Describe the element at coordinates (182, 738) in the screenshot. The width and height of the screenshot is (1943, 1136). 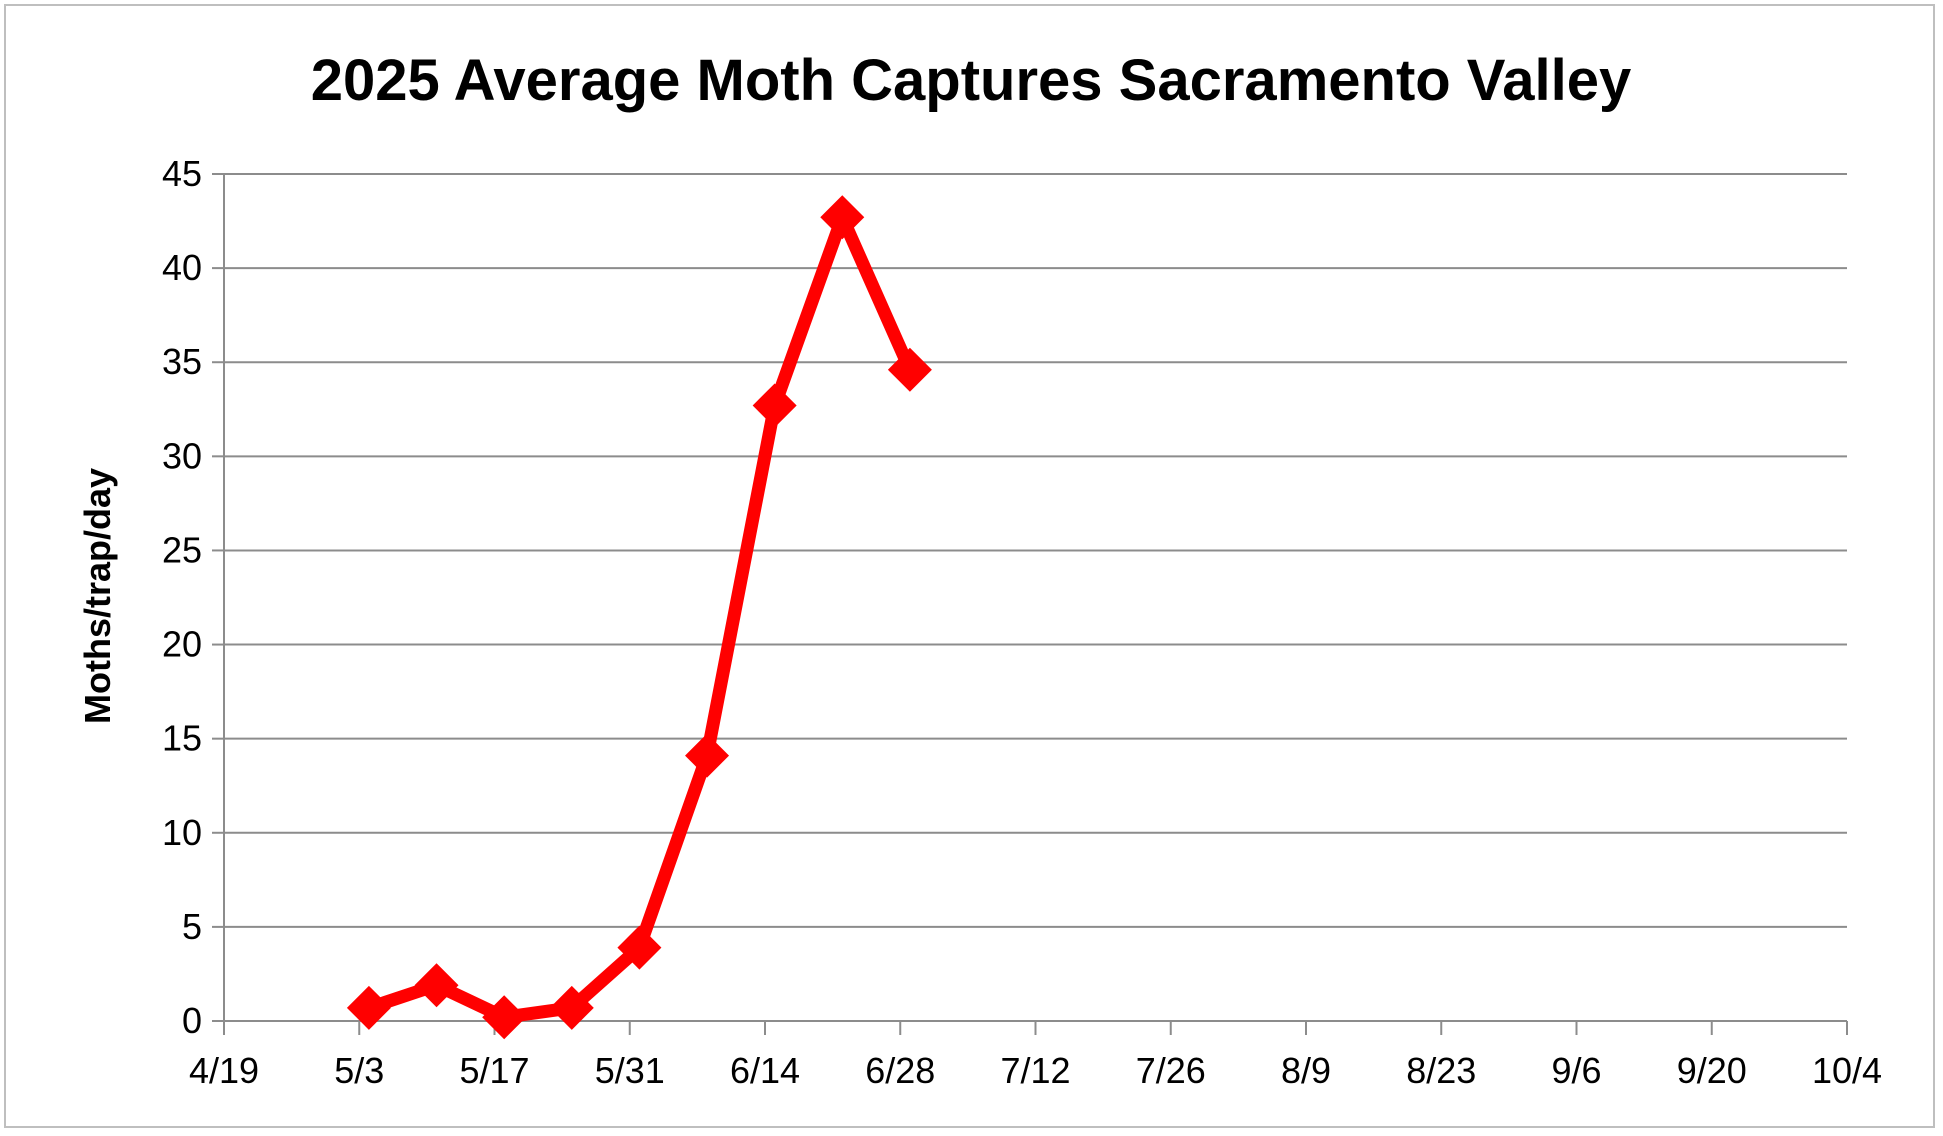
I see `y-tick-label: 15` at that location.